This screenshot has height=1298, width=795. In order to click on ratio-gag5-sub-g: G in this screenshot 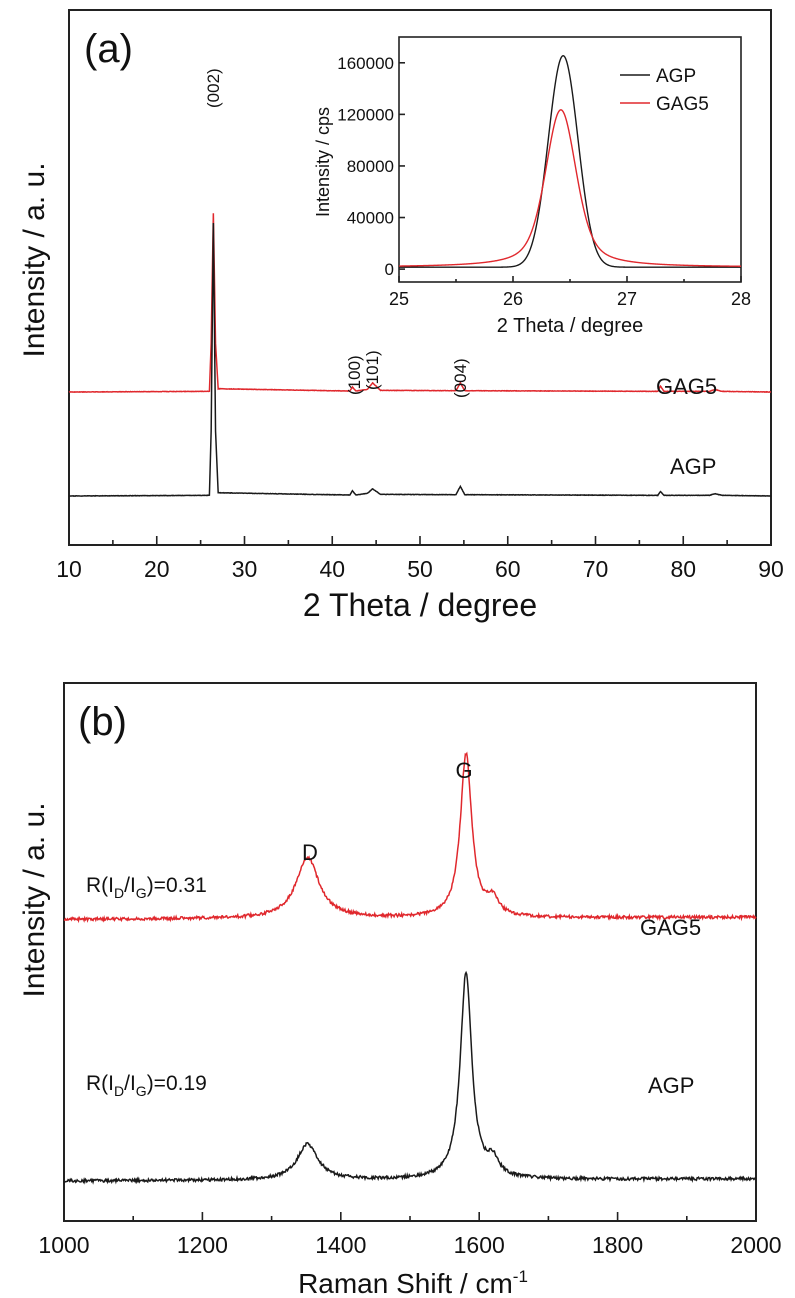, I will do `click(141, 893)`.